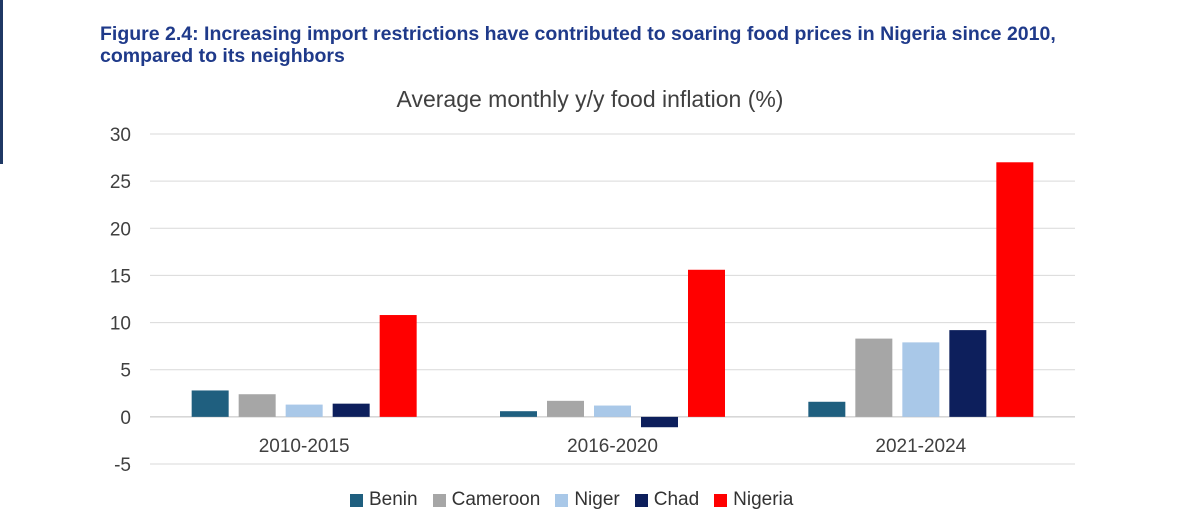  Describe the element at coordinates (120, 276) in the screenshot. I see `y-tick-label: 15` at that location.